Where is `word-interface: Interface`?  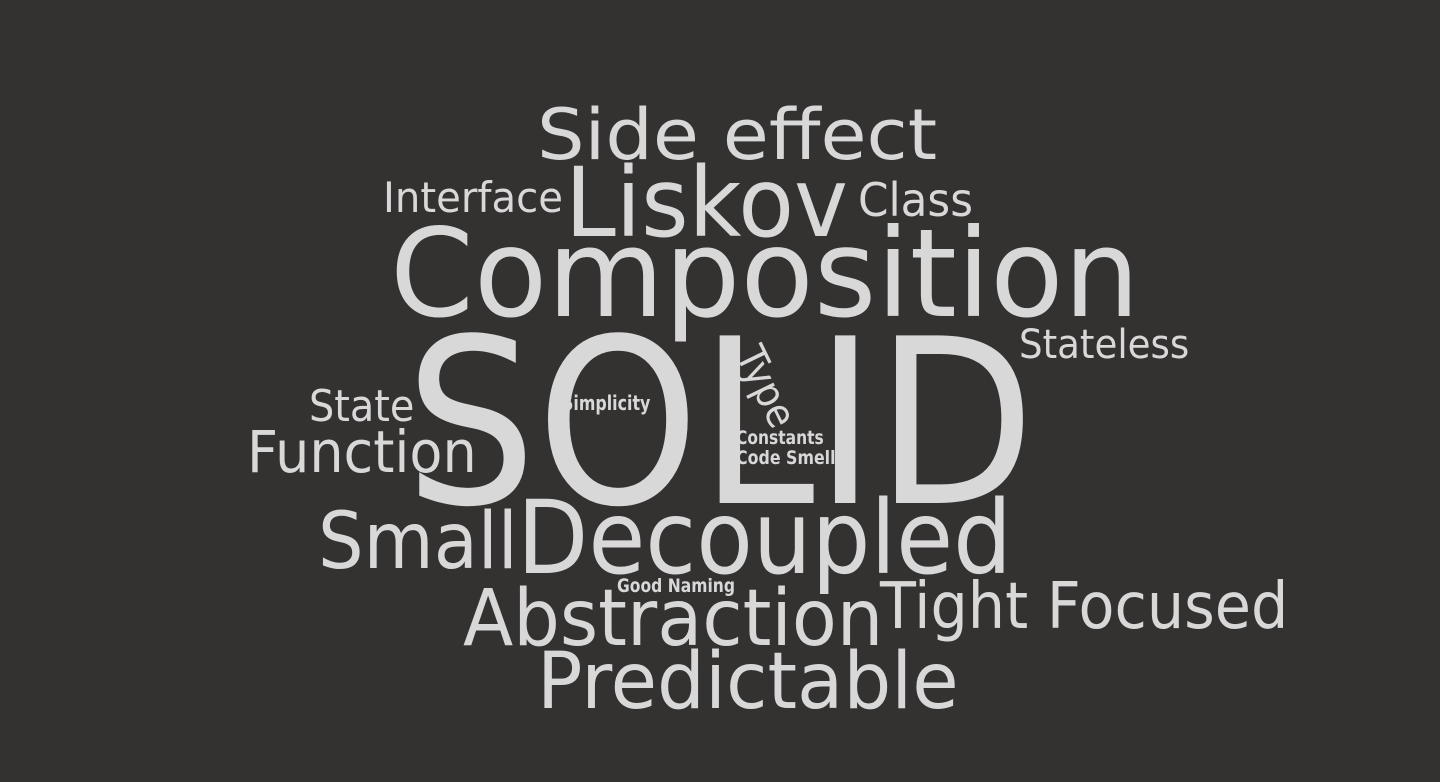 word-interface: Interface is located at coordinates (473, 197).